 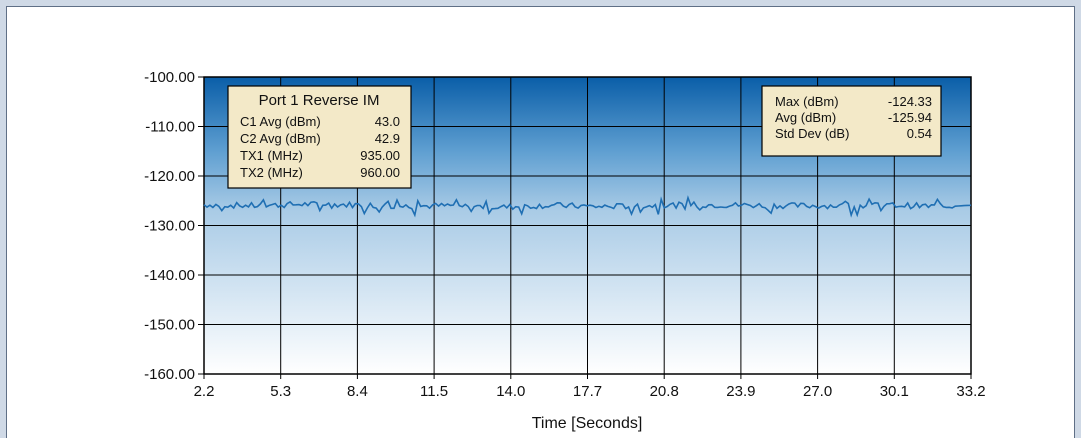 What do you see at coordinates (434, 391) in the screenshot?
I see `x-tick-label: 11.5` at bounding box center [434, 391].